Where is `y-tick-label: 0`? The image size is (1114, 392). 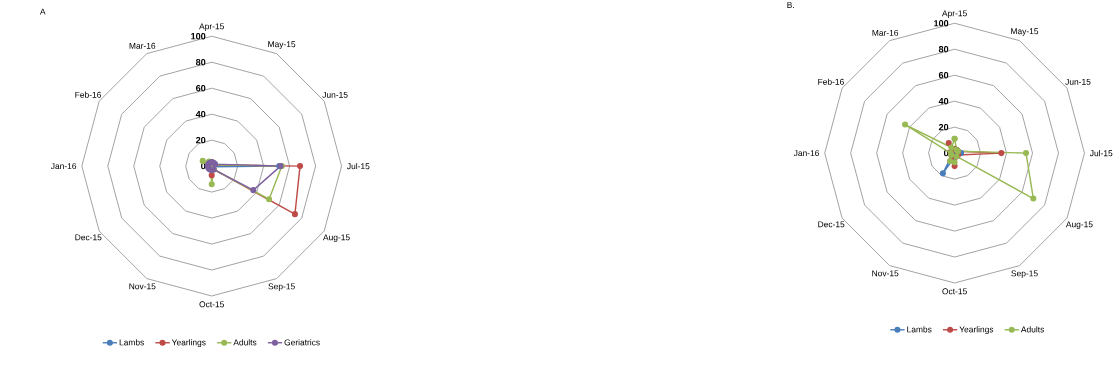
y-tick-label: 0 is located at coordinates (203, 166).